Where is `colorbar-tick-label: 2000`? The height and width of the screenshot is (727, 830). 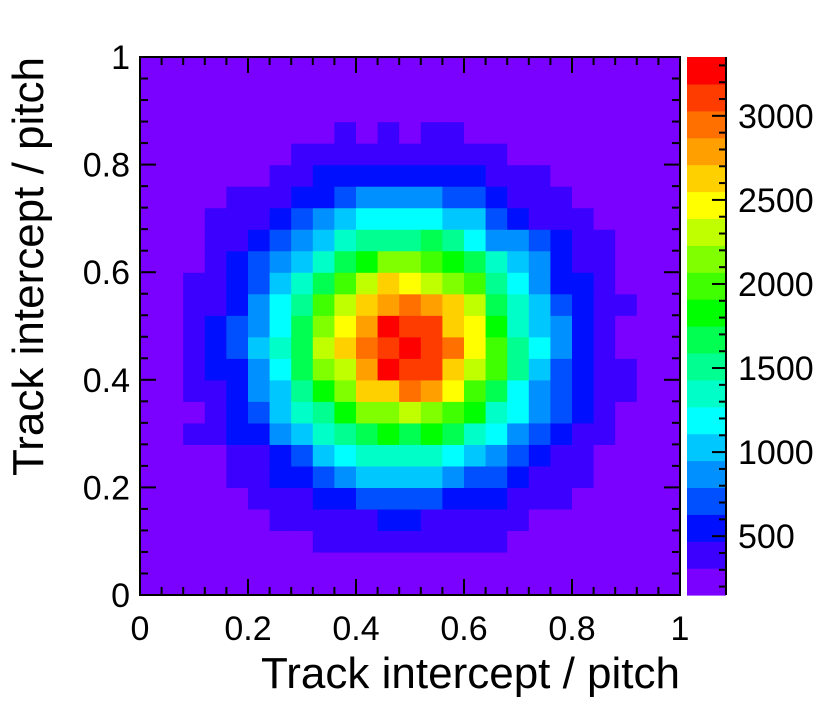
colorbar-tick-label: 2000 is located at coordinates (776, 285).